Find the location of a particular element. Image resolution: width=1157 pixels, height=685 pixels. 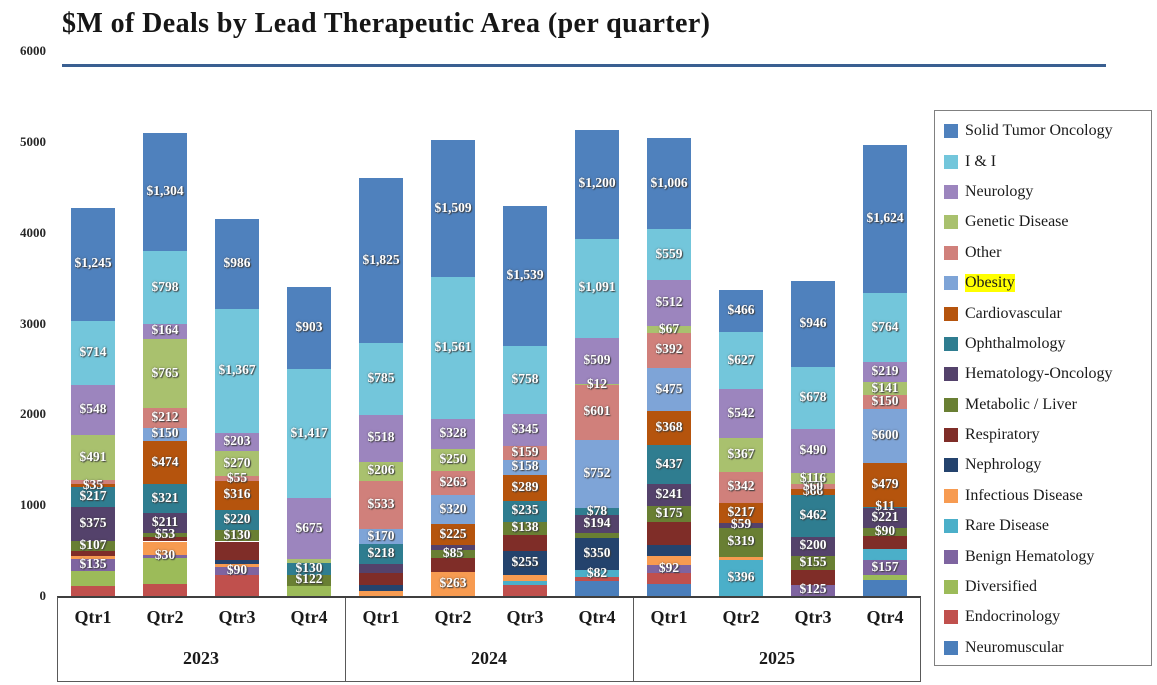

x-axis-quarter-label: Qtr1 is located at coordinates (381, 617).